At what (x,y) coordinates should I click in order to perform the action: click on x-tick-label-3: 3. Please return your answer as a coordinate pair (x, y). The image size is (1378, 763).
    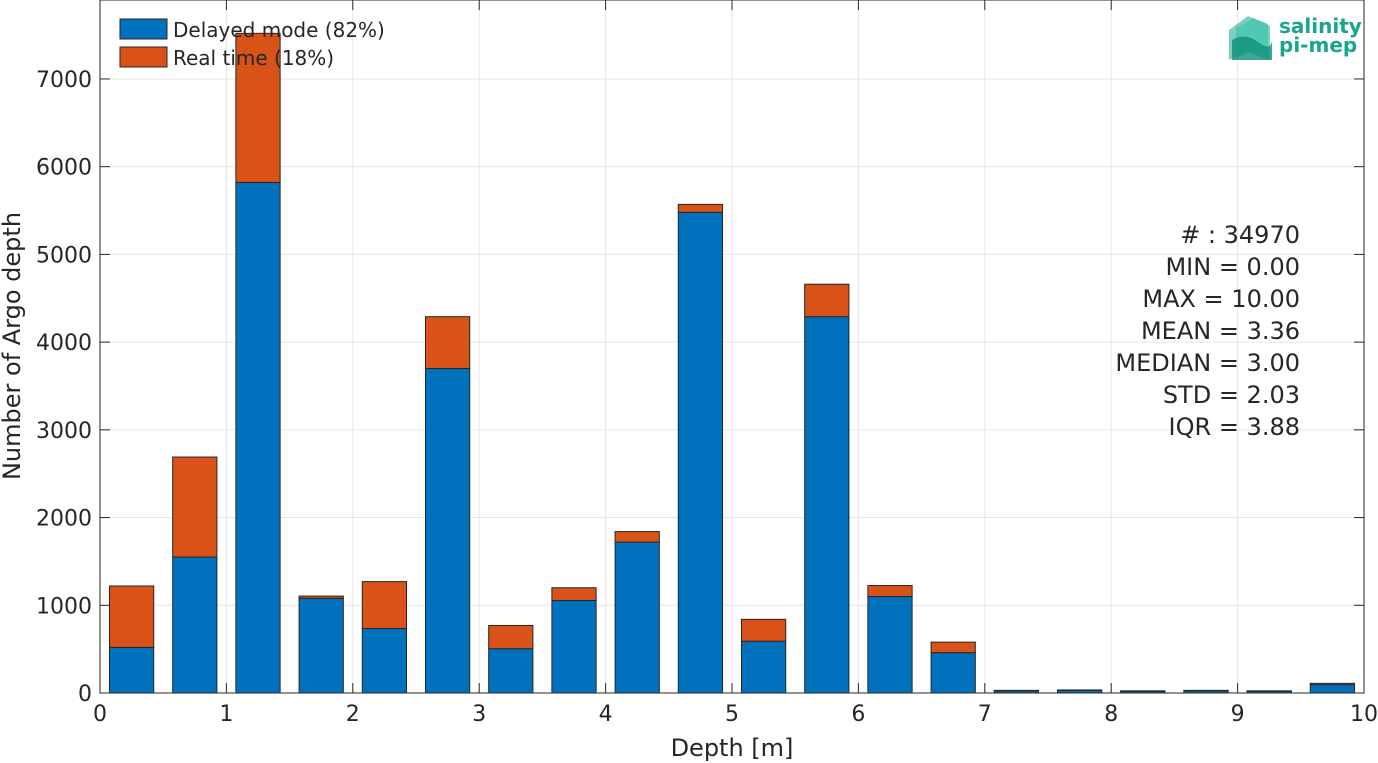
    Looking at the image, I should click on (479, 714).